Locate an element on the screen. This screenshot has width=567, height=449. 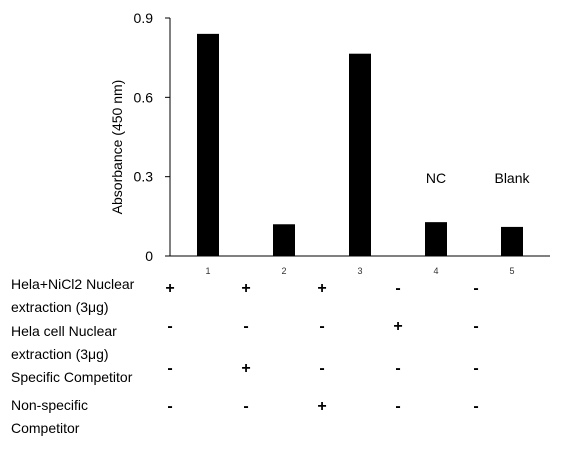
condition-label-line: Specific Competitor is located at coordinates (72, 377).